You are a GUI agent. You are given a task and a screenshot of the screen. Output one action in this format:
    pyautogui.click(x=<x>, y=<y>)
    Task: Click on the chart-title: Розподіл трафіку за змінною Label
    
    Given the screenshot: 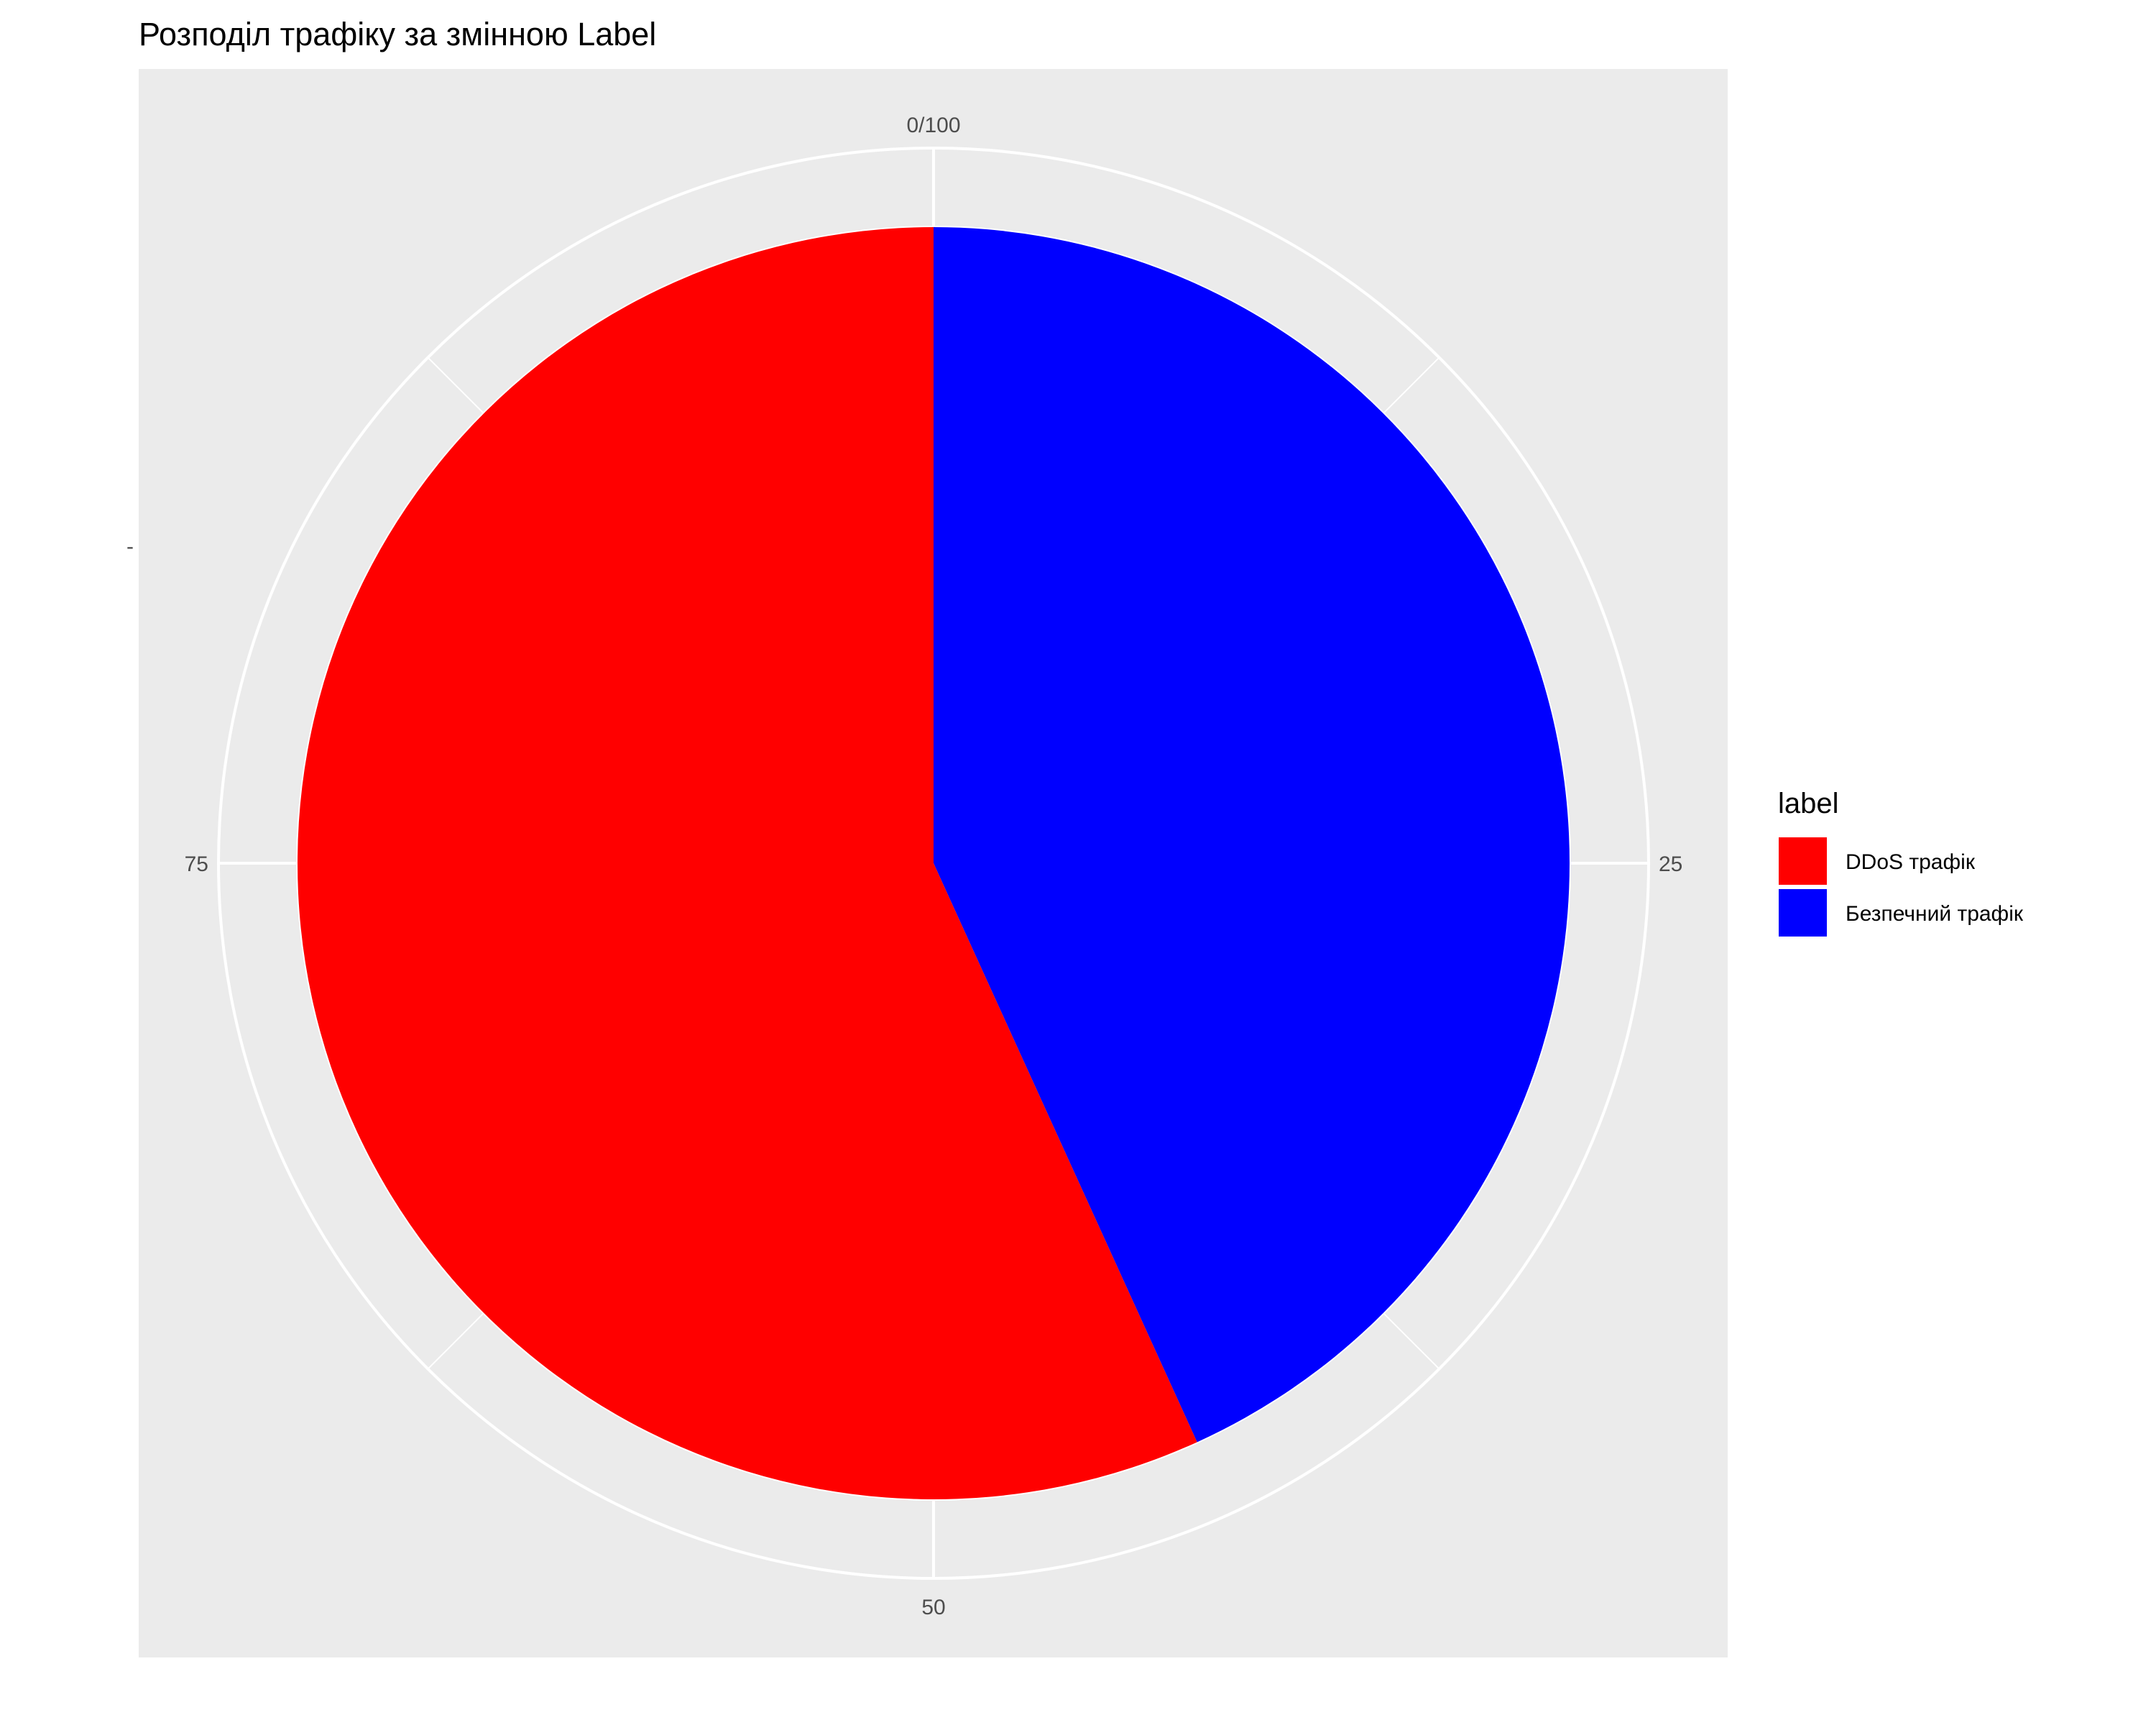 What is the action you would take?
    pyautogui.click(x=397, y=34)
    